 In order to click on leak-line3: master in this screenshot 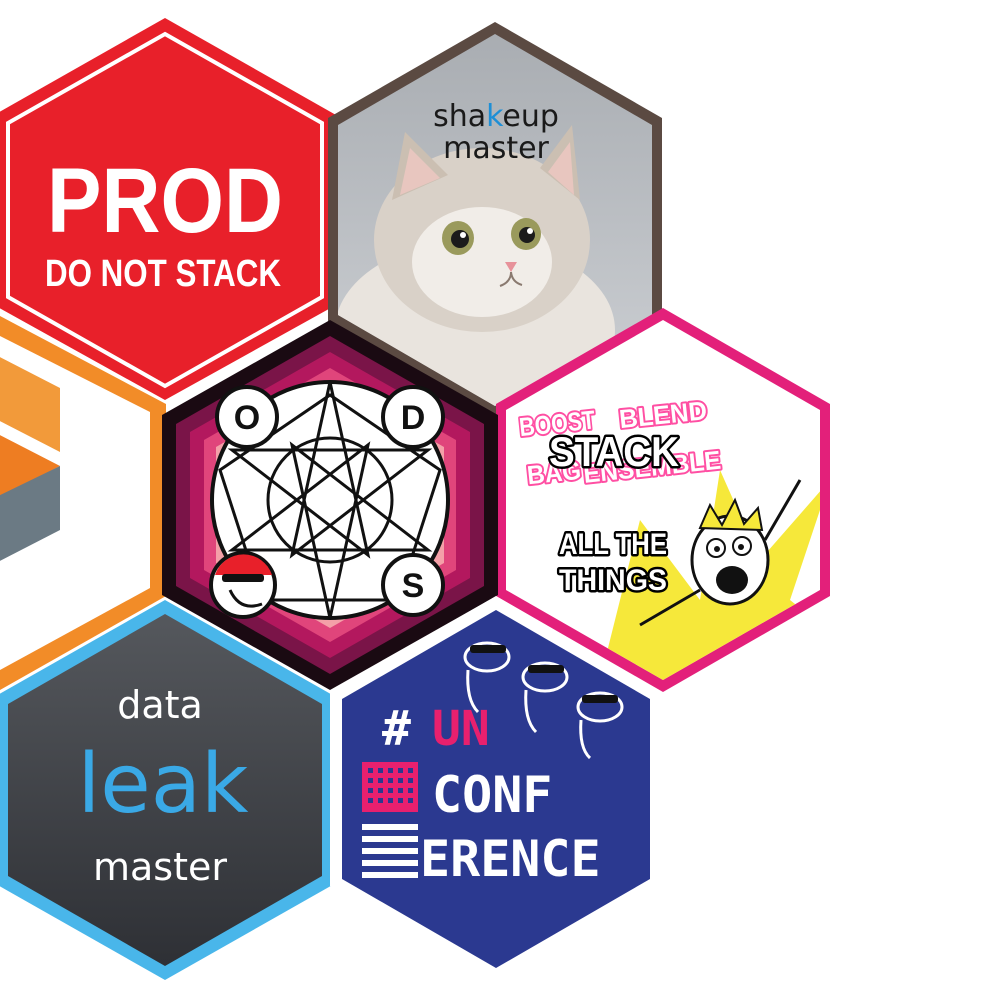, I will do `click(160, 867)`.